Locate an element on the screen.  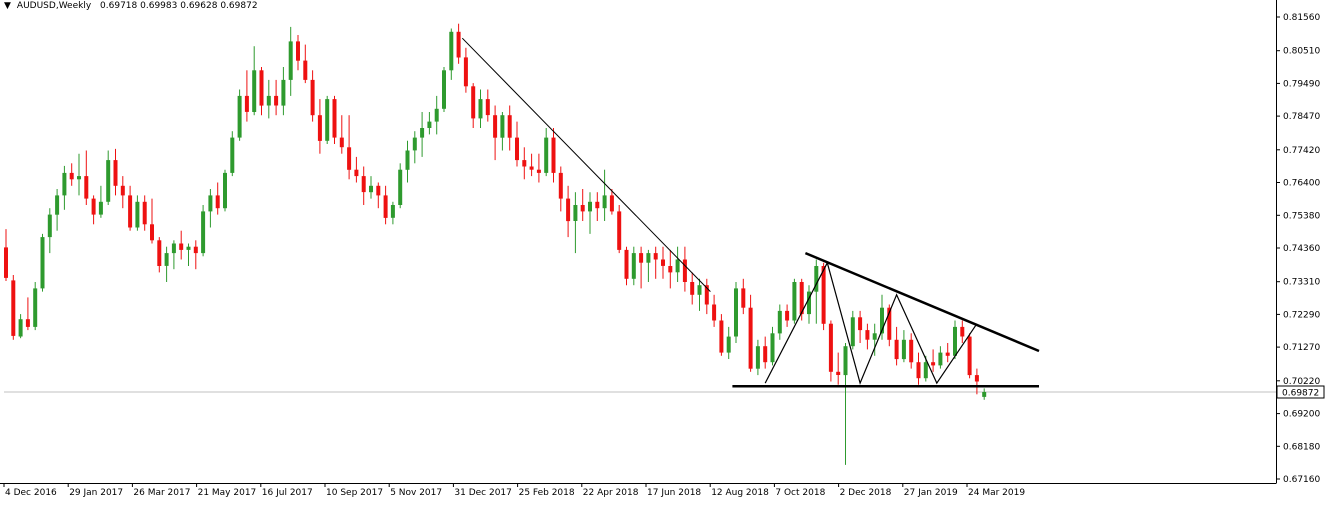
triangle-upper-line is located at coordinates (922, 302).